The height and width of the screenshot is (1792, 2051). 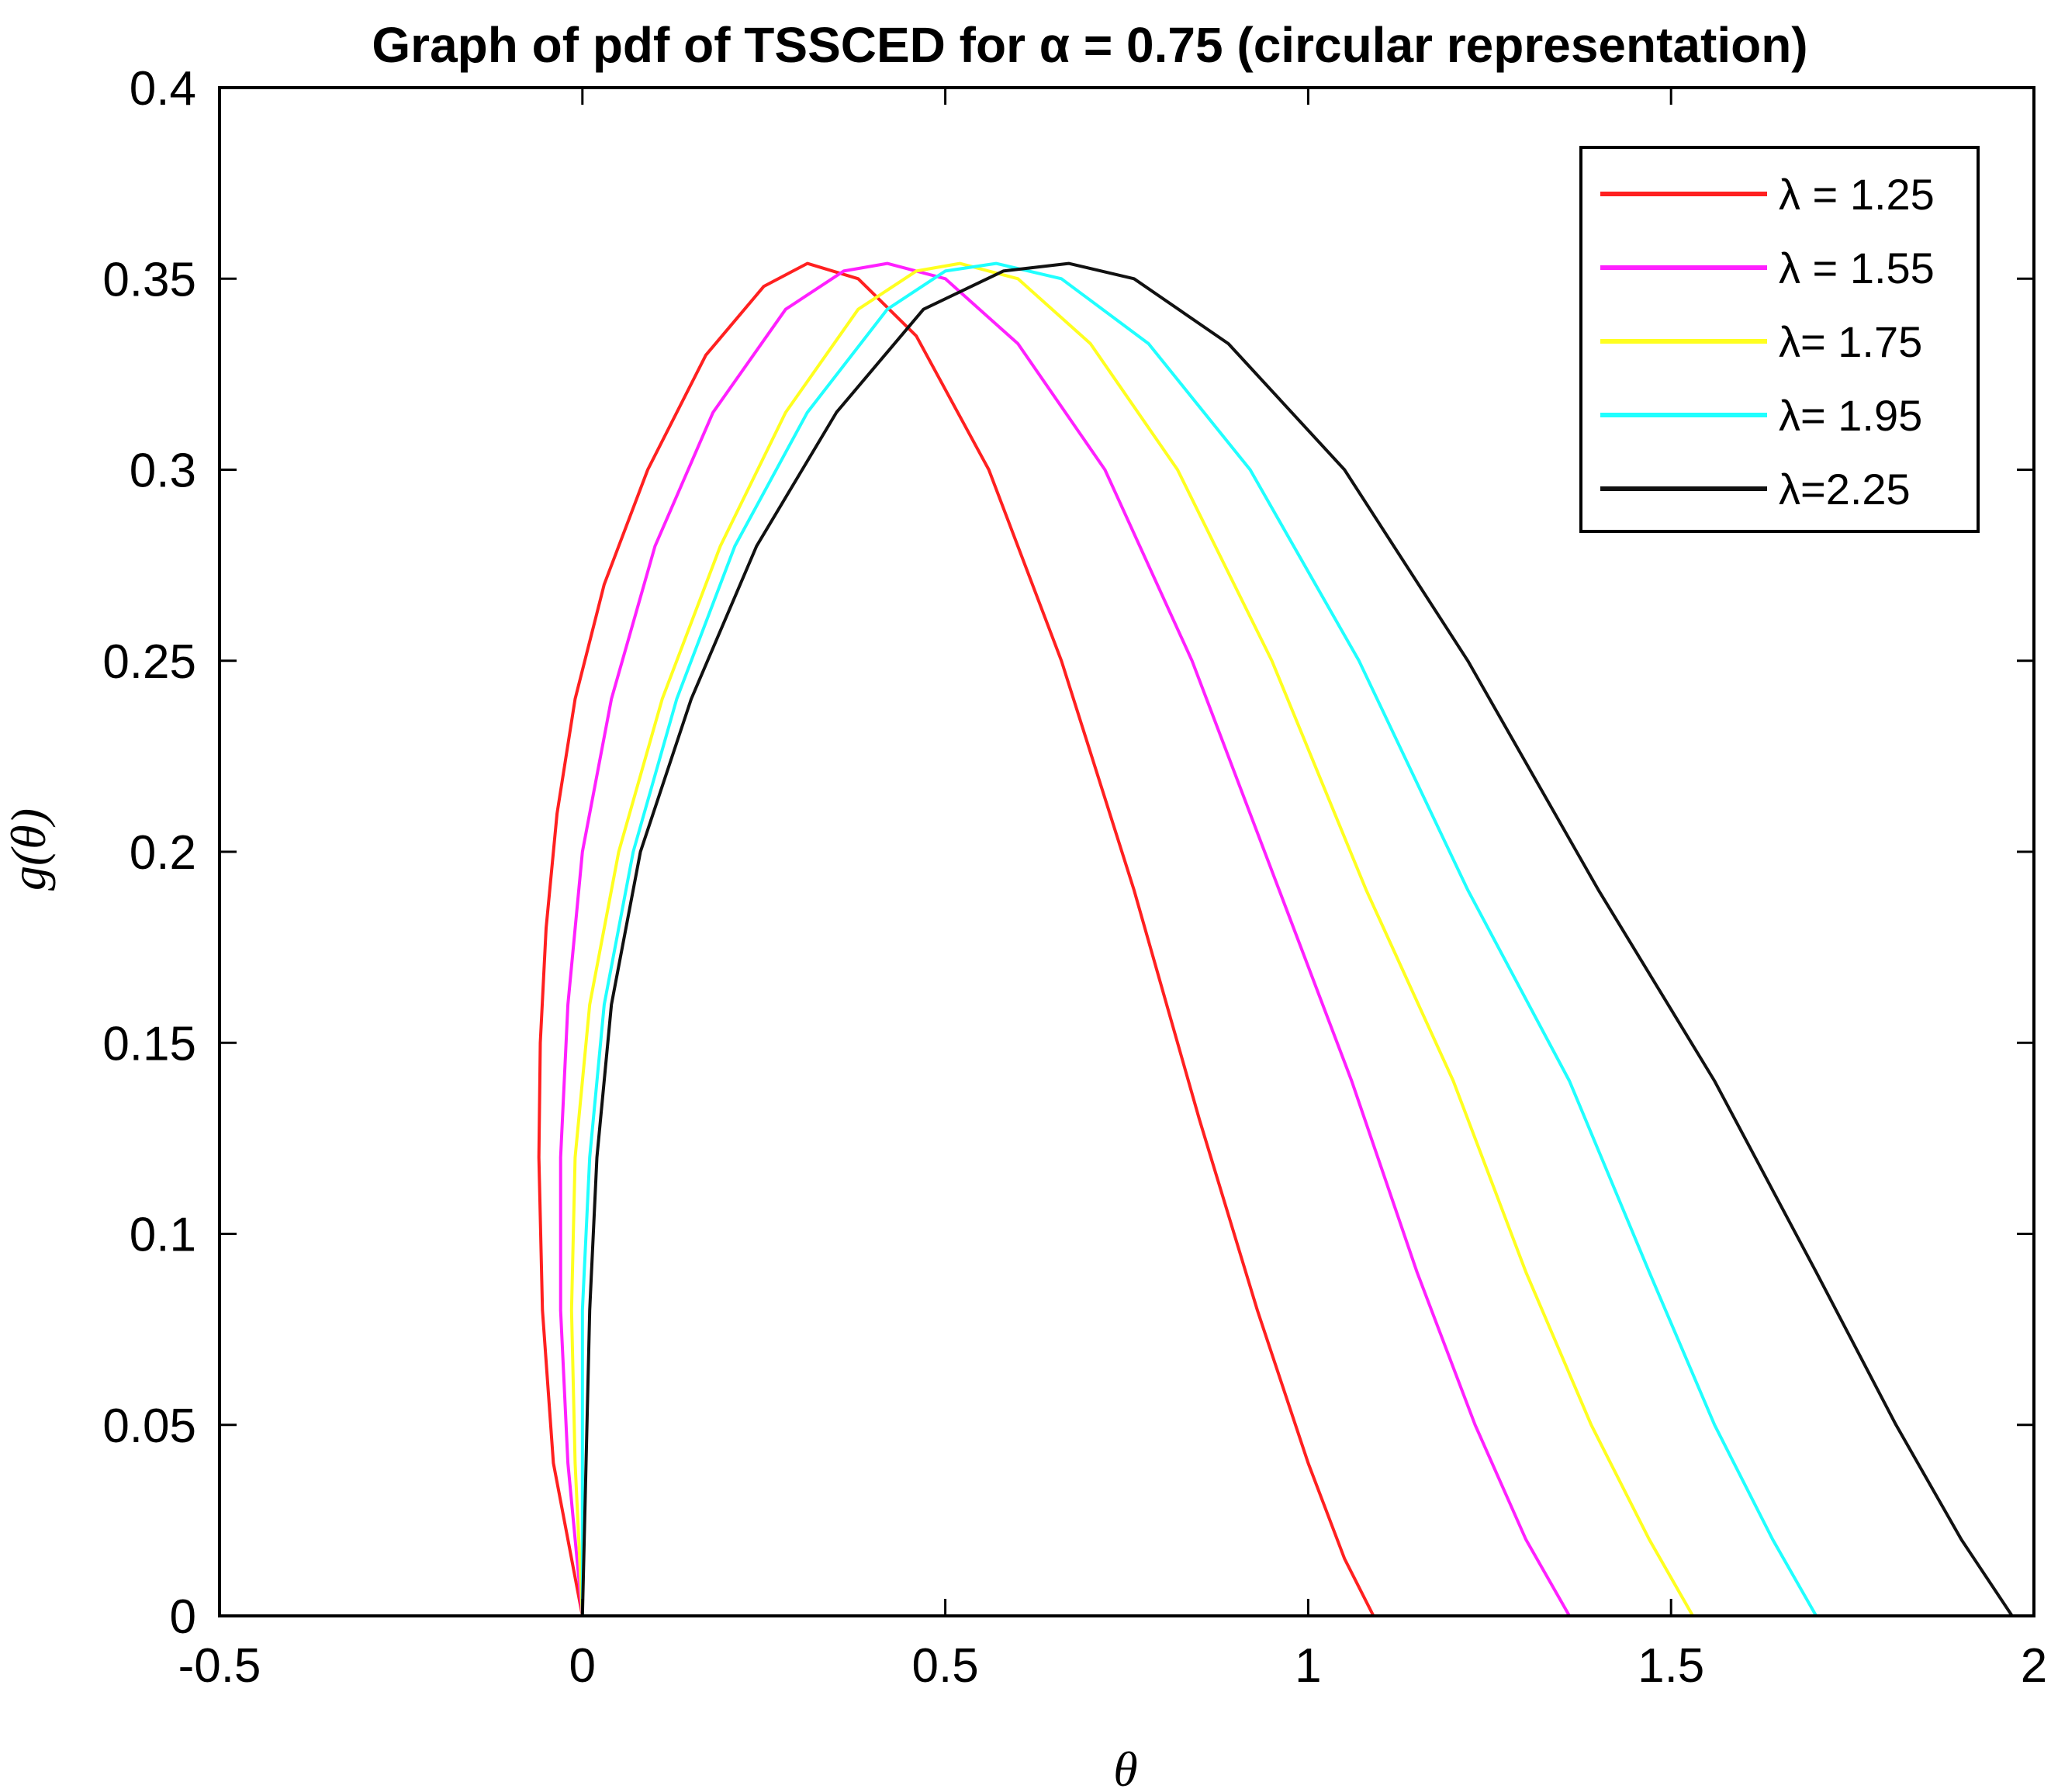 I want to click on legend-label-5: λ=2.25, so click(x=1845, y=489).